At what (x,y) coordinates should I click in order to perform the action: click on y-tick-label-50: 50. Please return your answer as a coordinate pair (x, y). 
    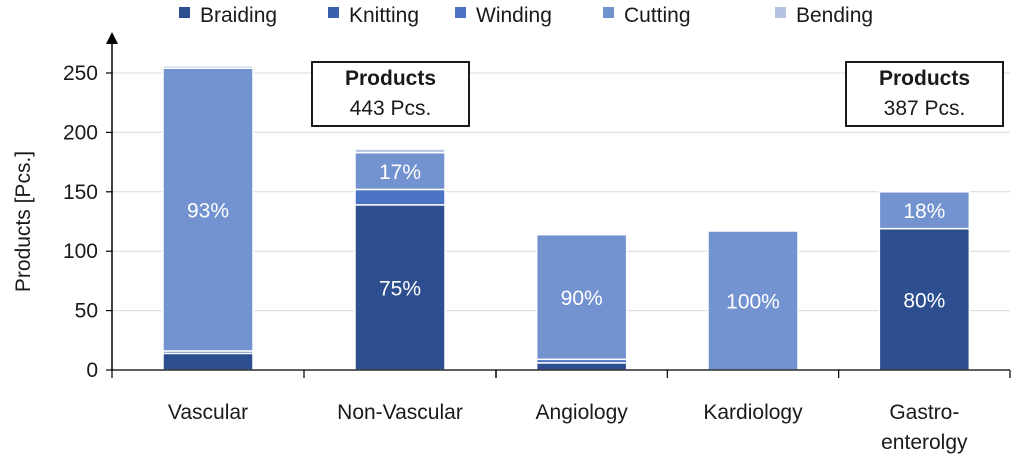
    Looking at the image, I should click on (86, 311).